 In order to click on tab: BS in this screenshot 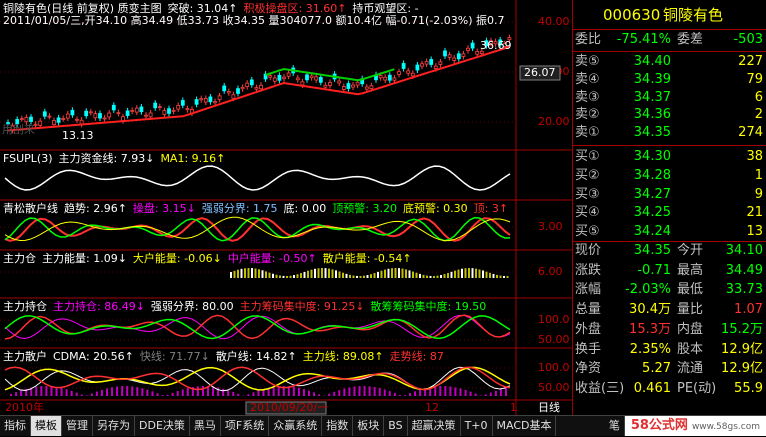, I will do `click(395, 426)`.